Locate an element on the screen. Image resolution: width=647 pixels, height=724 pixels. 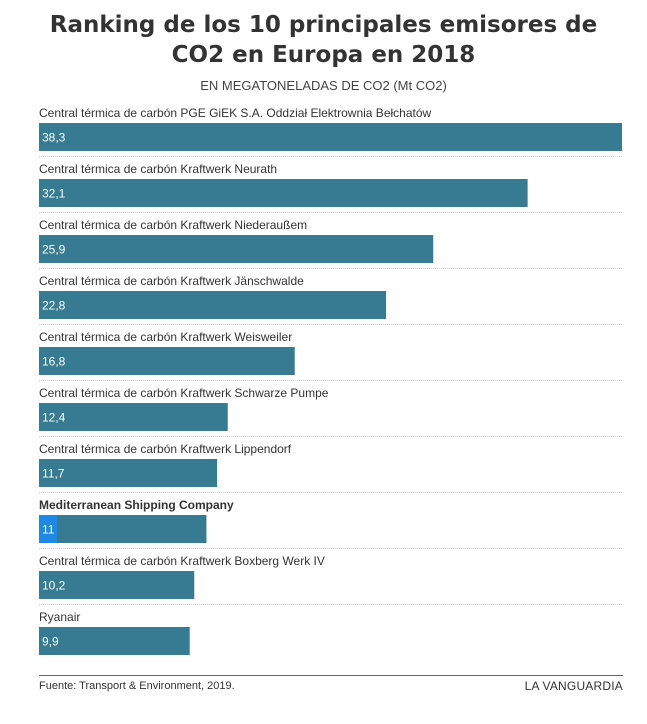
data-label: 12,4 is located at coordinates (54, 418).